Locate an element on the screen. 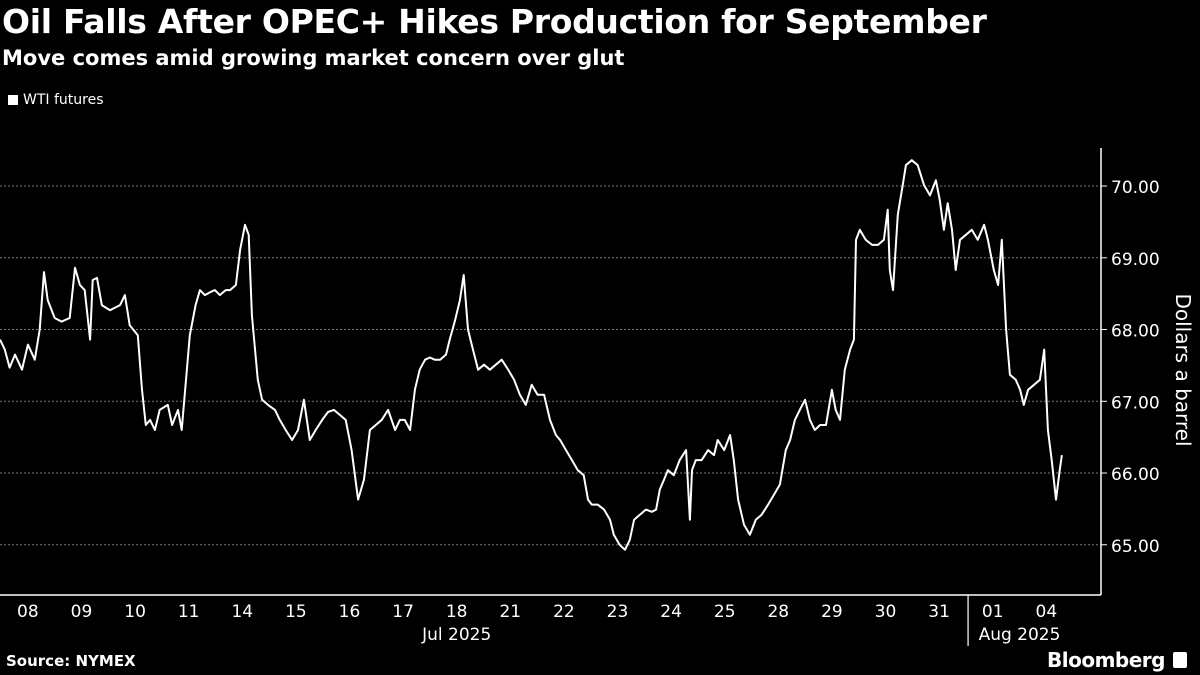  x-tick-label: 18 is located at coordinates (457, 612).